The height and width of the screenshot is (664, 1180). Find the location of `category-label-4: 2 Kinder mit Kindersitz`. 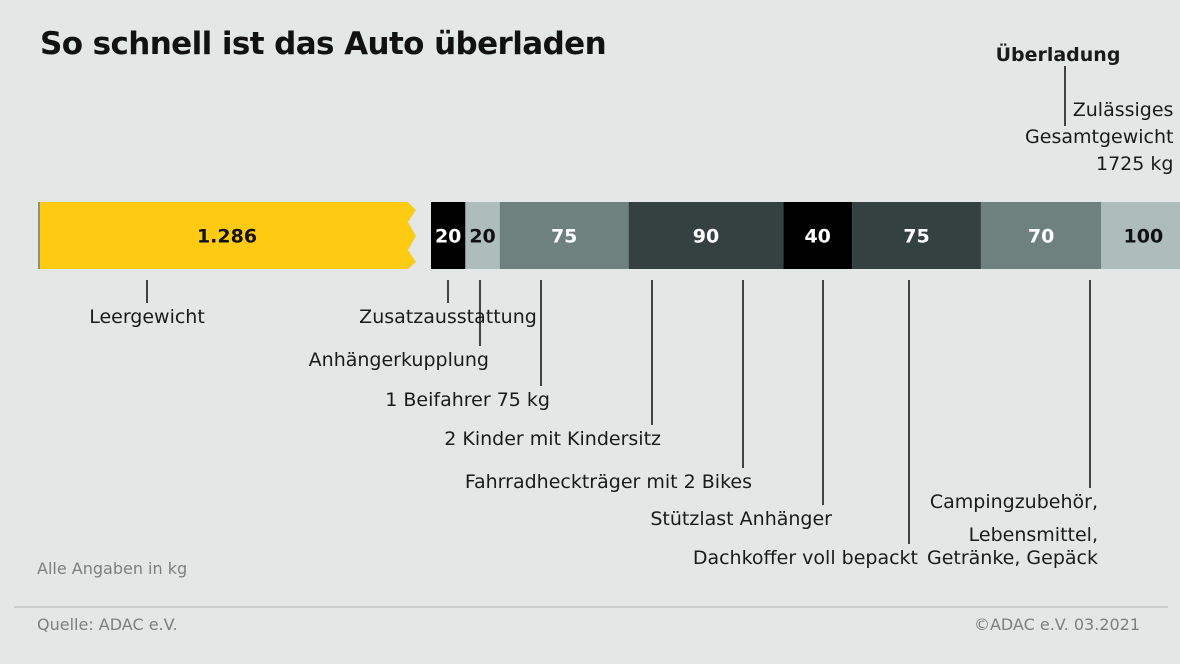

category-label-4: 2 Kinder mit Kindersitz is located at coordinates (552, 439).